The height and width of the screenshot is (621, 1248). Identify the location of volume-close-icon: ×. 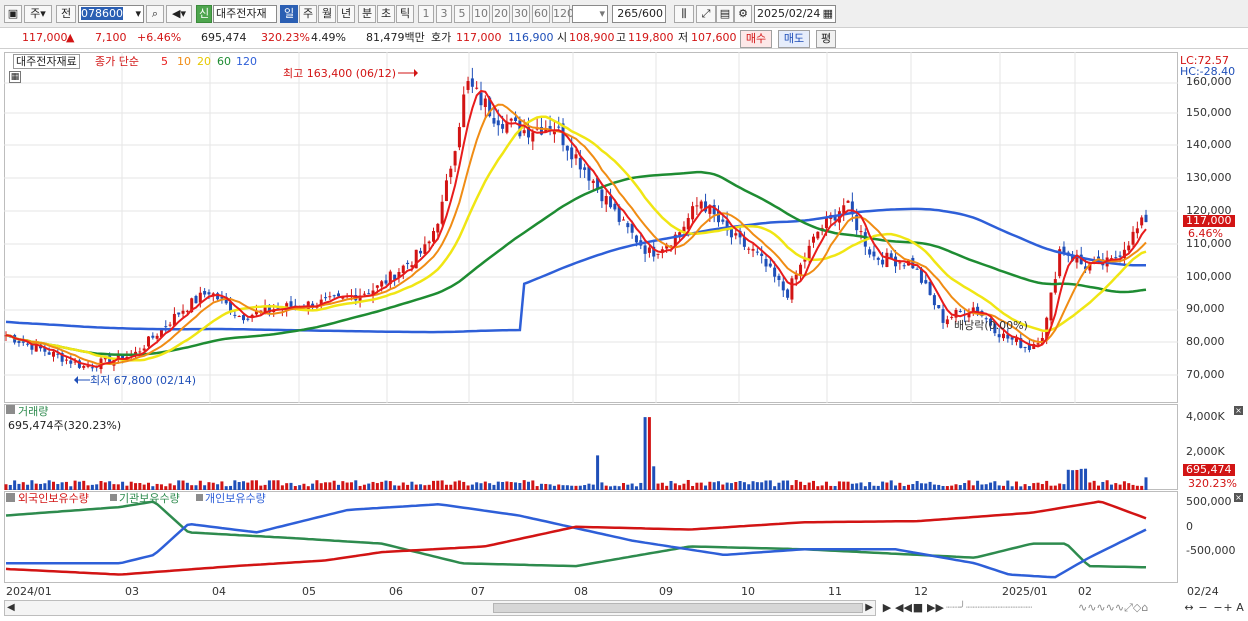
(1238, 410).